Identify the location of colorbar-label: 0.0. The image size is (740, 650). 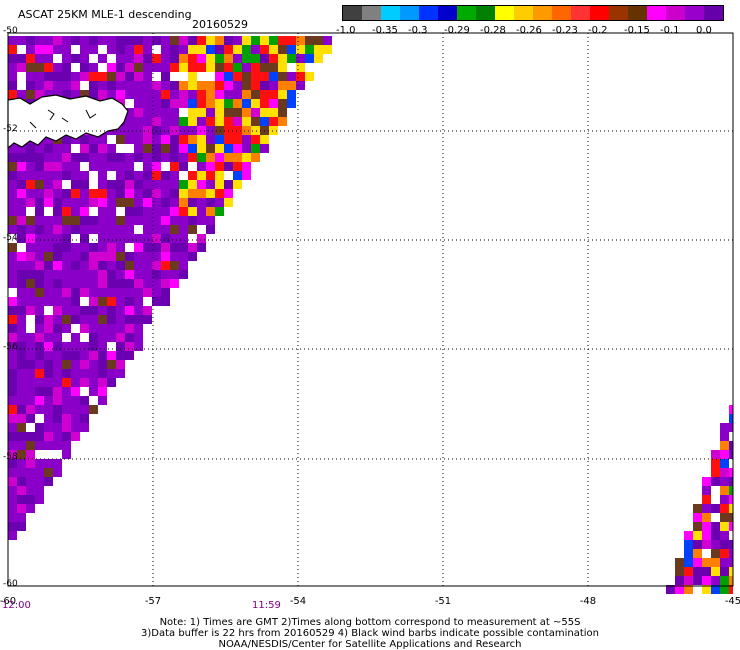
(704, 30).